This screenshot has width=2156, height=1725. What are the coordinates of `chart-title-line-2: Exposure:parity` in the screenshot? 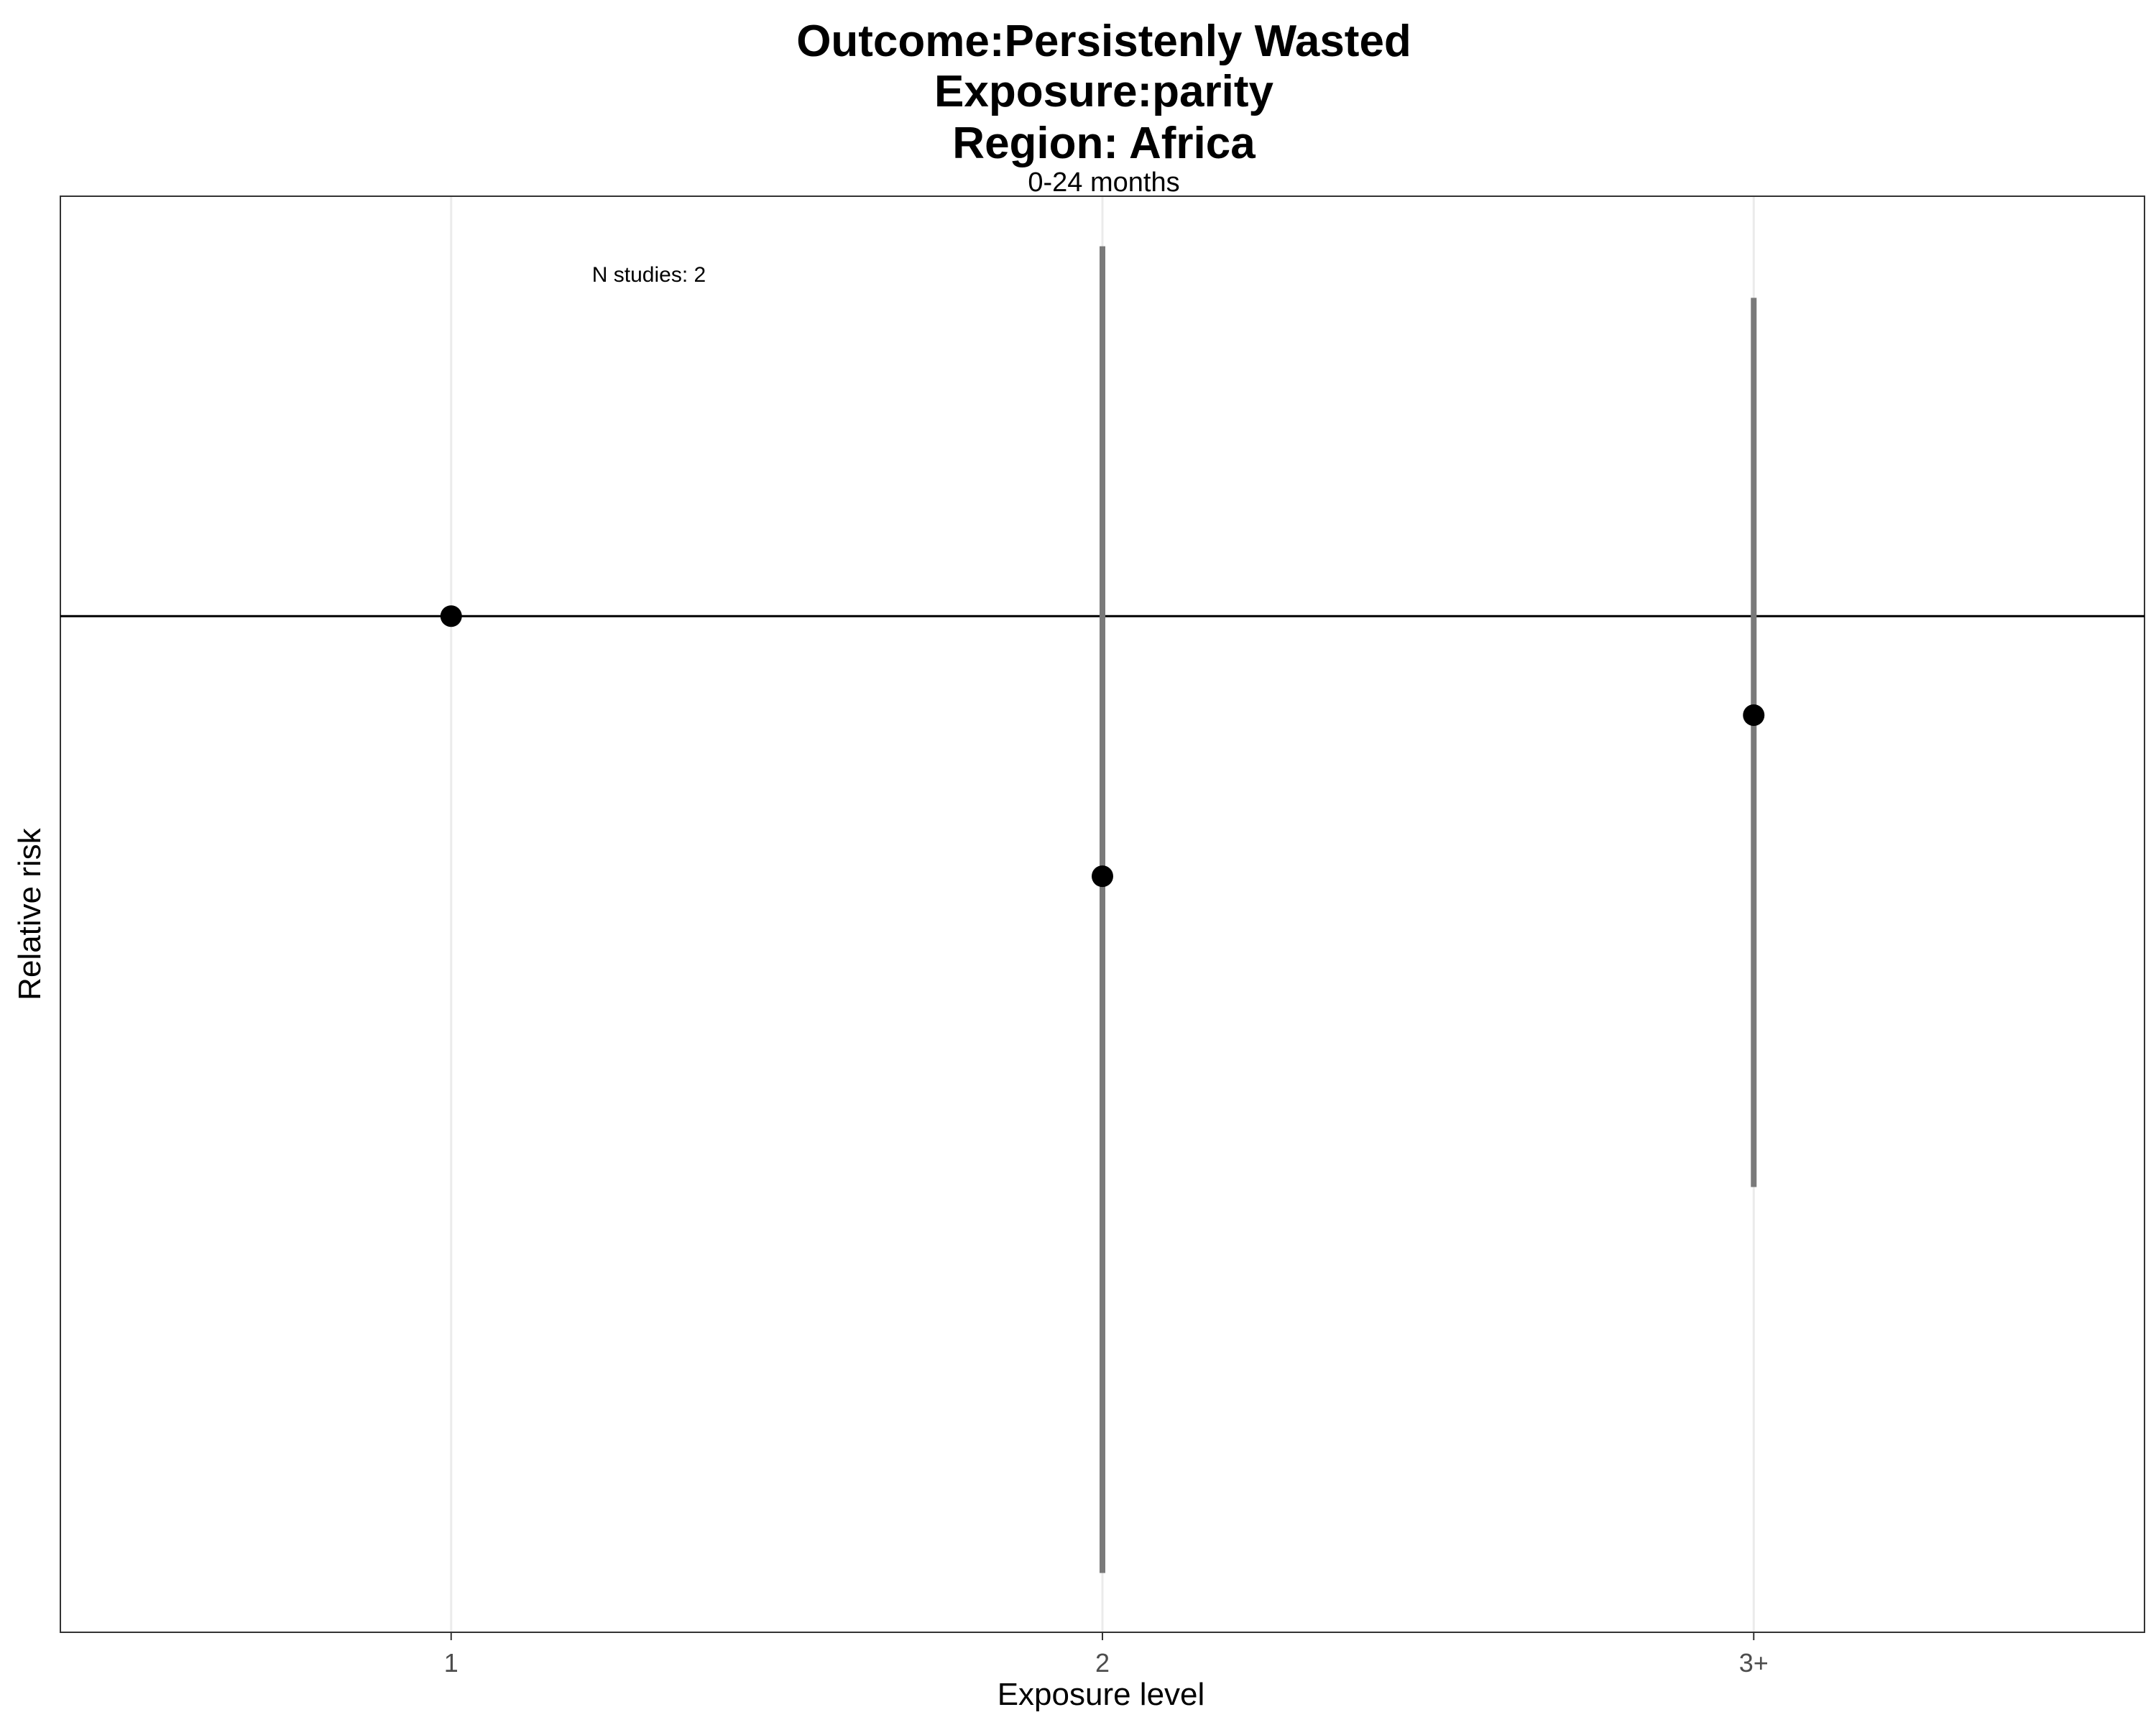 It's located at (1104, 91).